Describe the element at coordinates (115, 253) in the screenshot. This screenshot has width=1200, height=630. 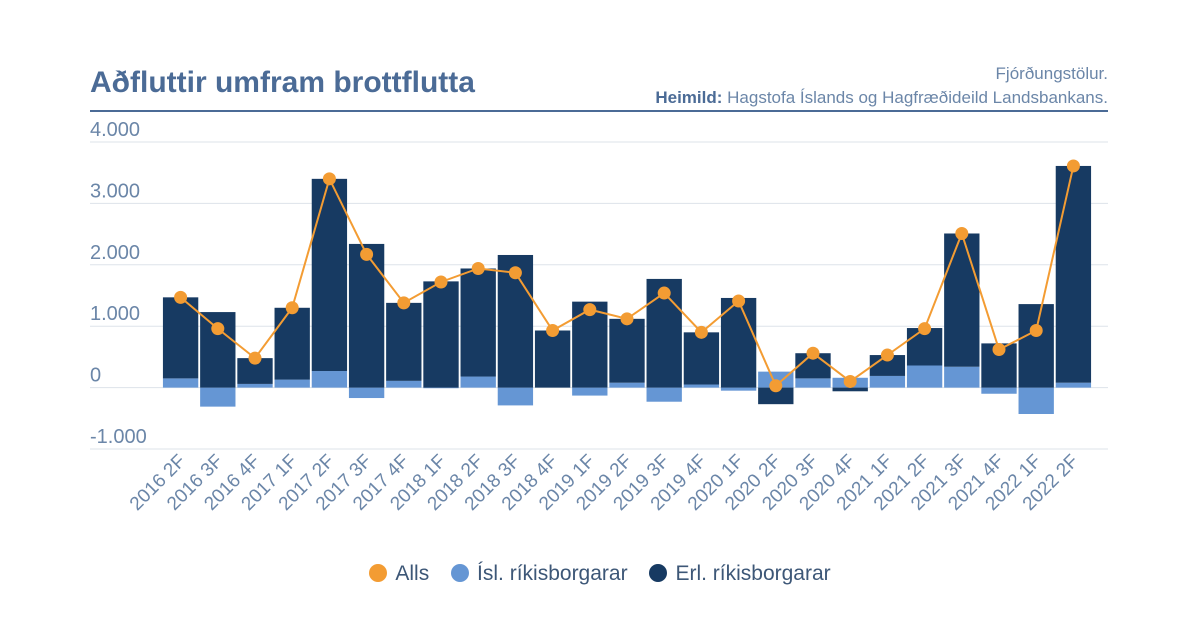
I see `y-tick-label: 2.000` at that location.